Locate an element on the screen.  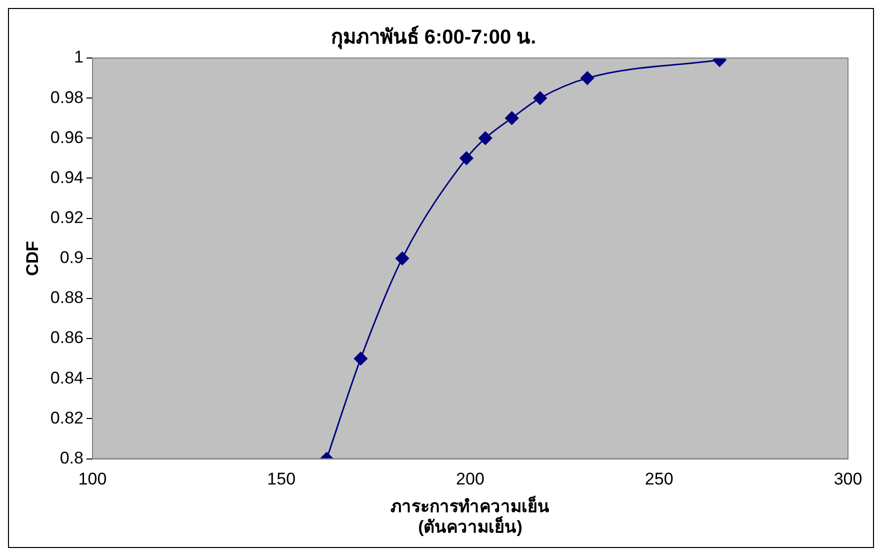
x-tick-label: 150 is located at coordinates (281, 479).